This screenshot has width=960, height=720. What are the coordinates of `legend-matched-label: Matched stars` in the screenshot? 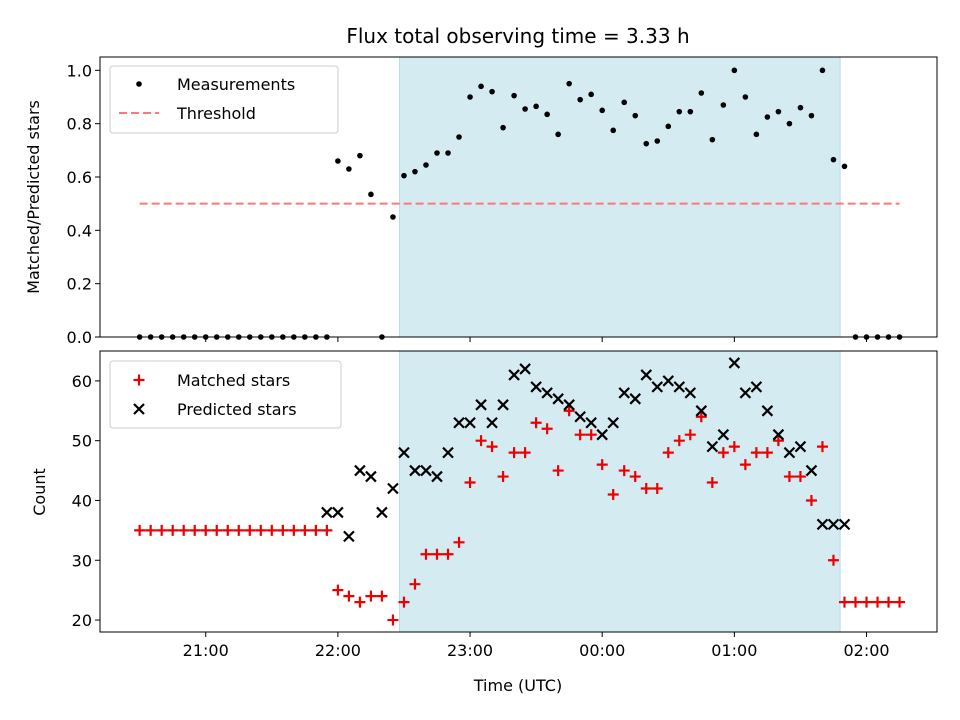 It's located at (233, 380).